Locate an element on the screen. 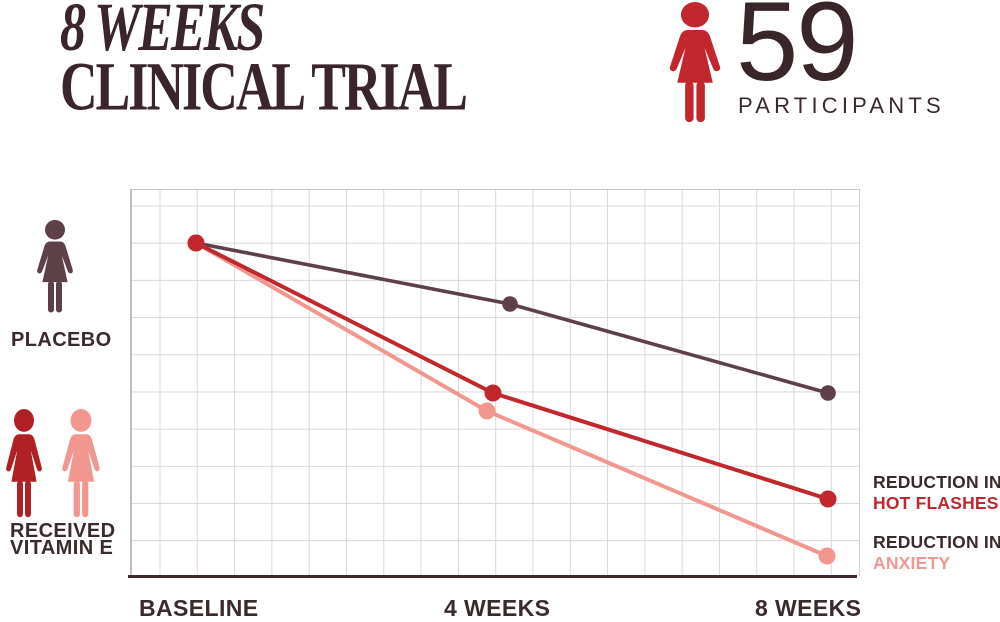 The width and height of the screenshot is (1000, 622). page-title: 8 WEEKS CLINICAL TRIAL is located at coordinates (264, 63).